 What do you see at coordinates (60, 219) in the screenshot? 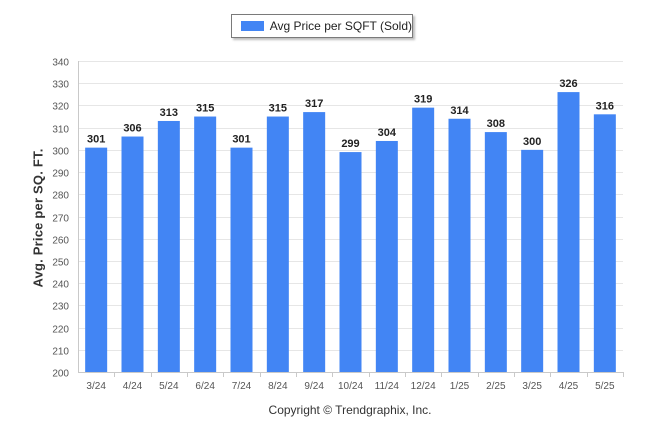
I see `y-tick-label: 270` at bounding box center [60, 219].